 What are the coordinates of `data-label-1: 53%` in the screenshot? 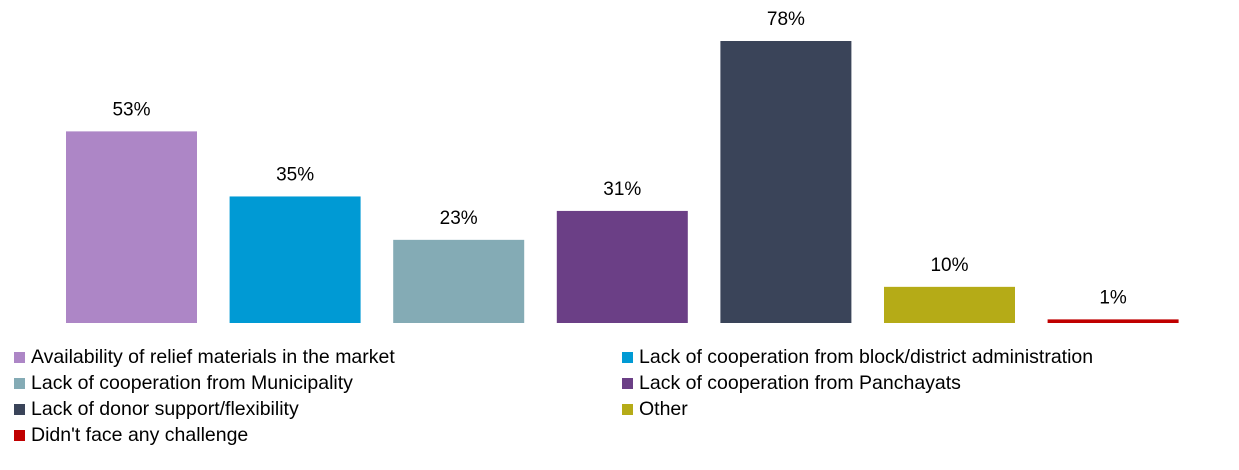 It's located at (131, 109).